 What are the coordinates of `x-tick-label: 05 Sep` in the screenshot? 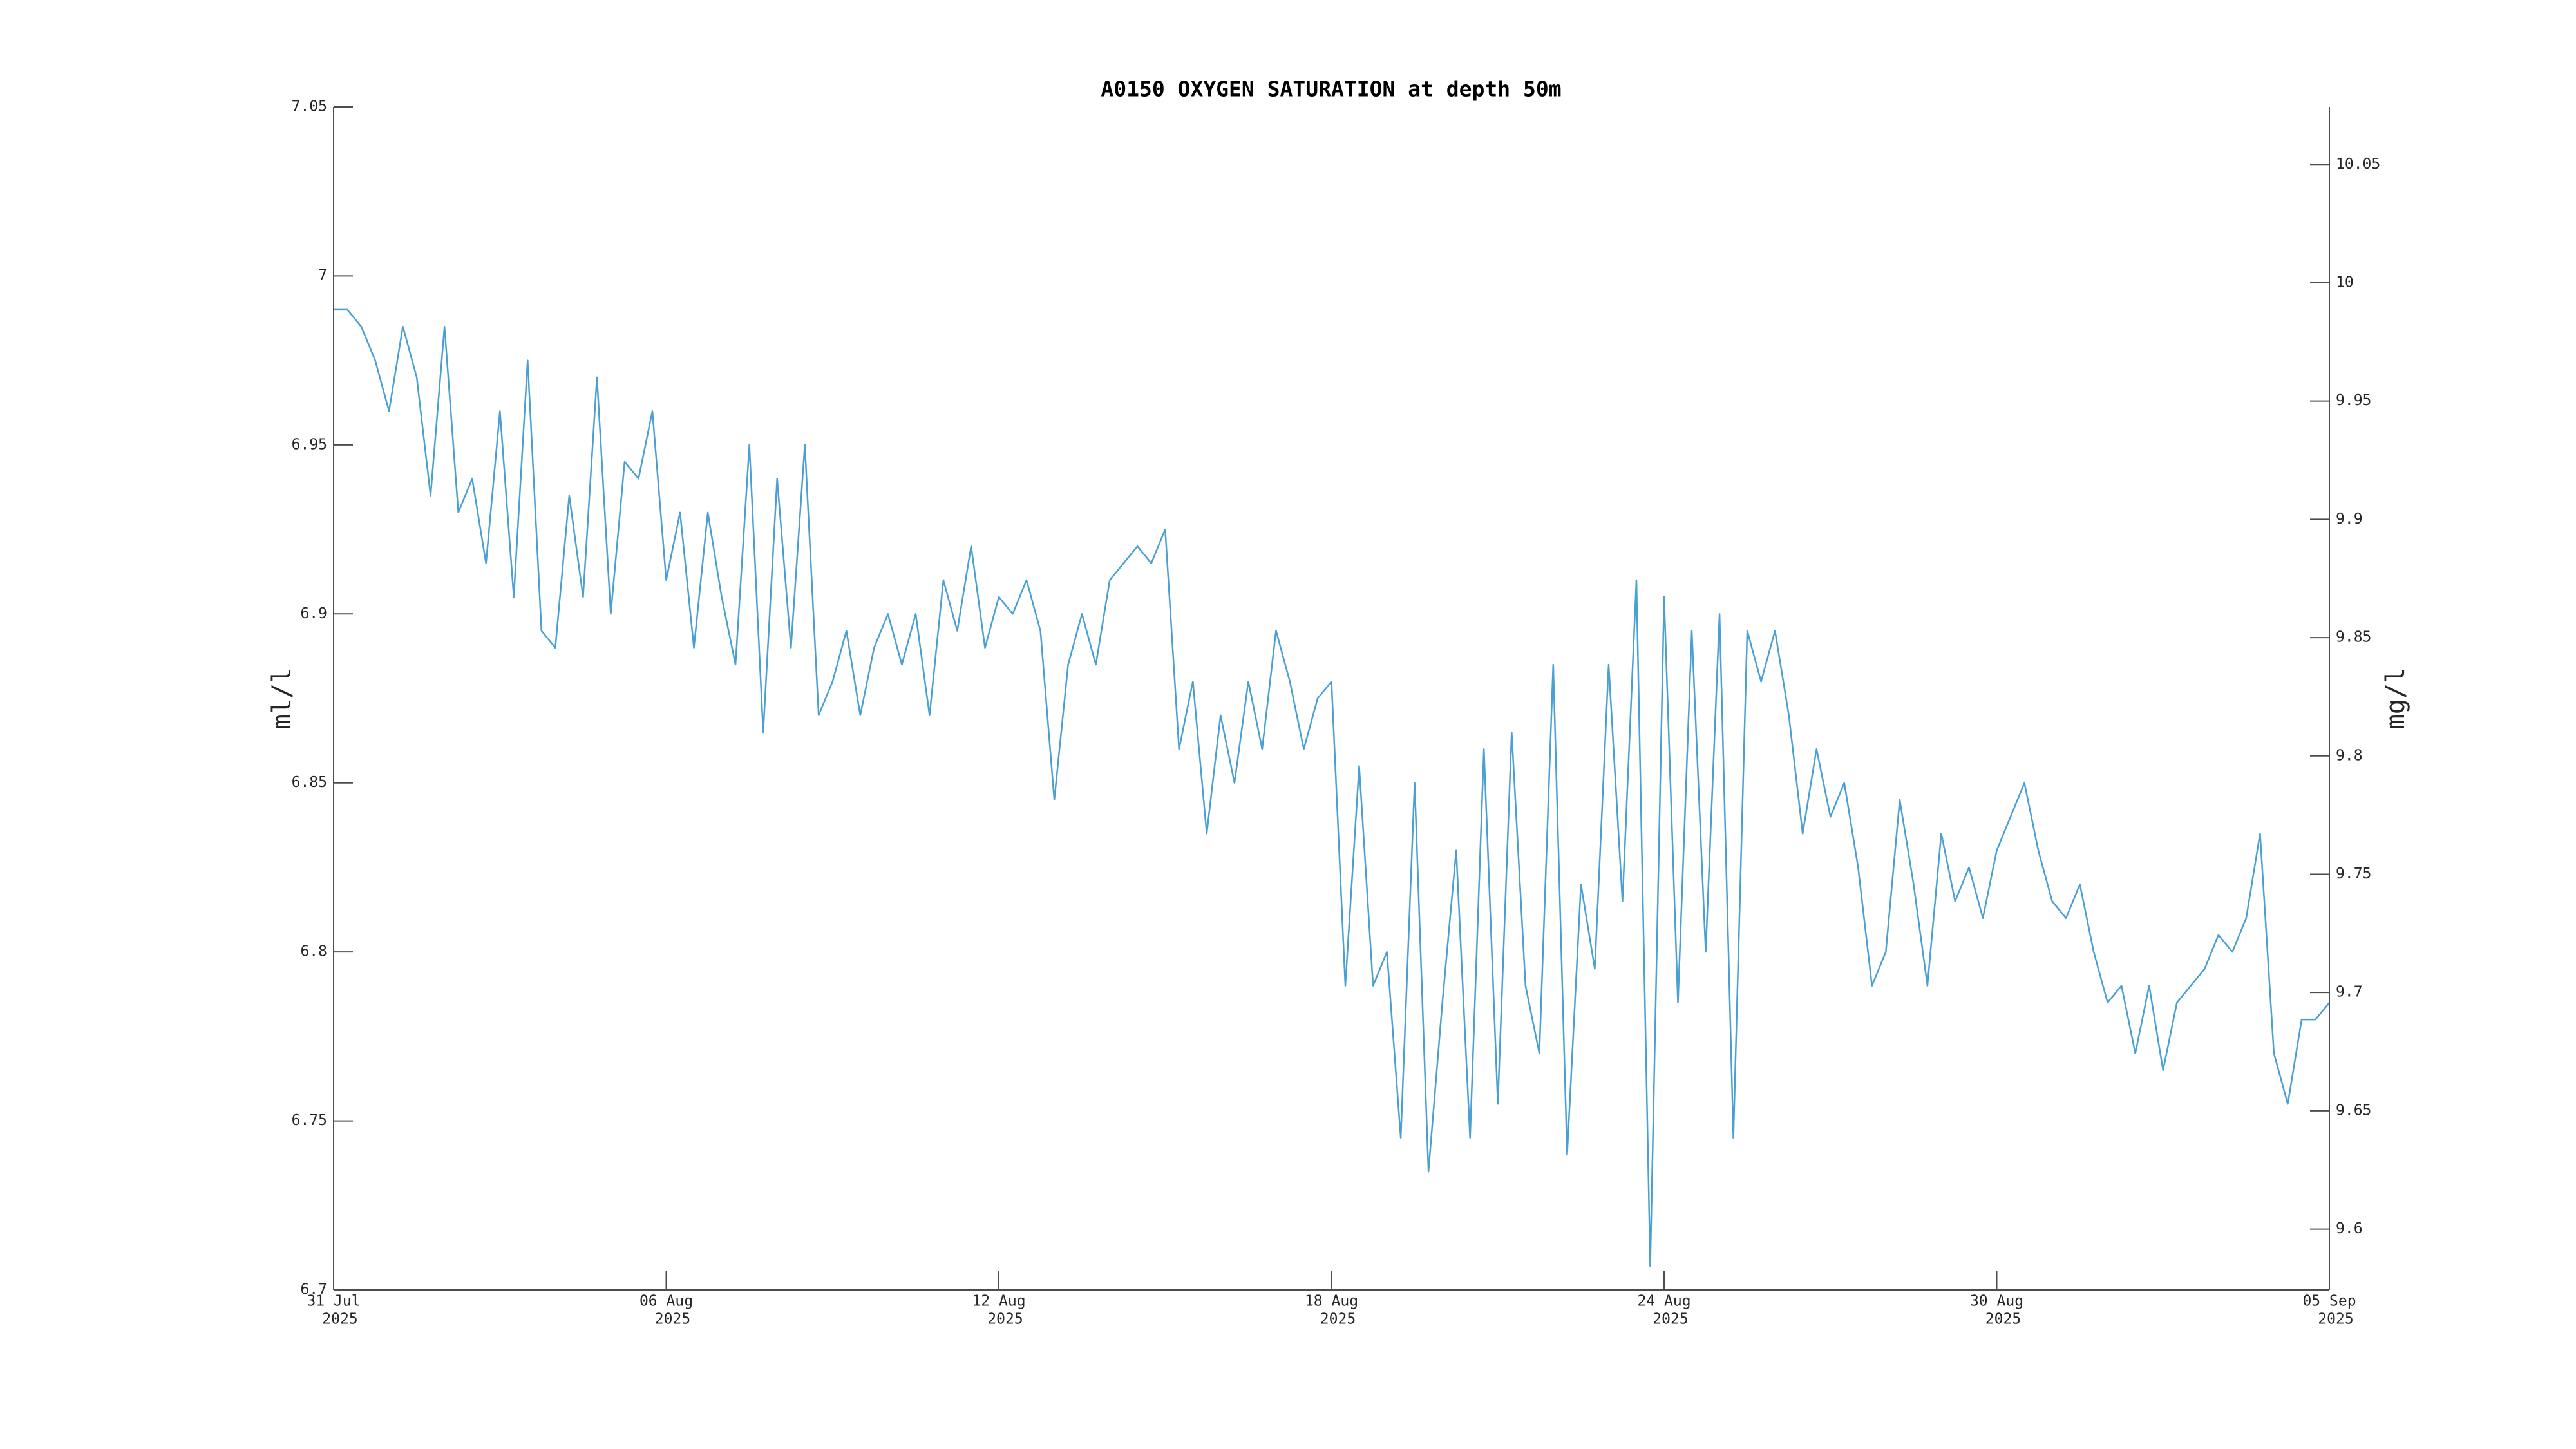 It's located at (2329, 1301).